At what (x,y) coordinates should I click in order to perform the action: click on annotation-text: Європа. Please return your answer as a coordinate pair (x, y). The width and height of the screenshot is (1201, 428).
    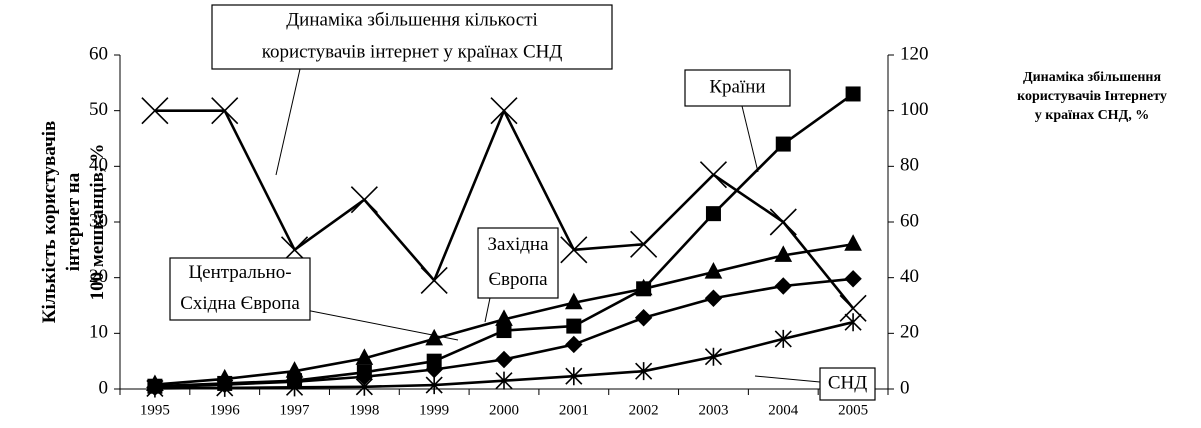
    Looking at the image, I should click on (518, 279).